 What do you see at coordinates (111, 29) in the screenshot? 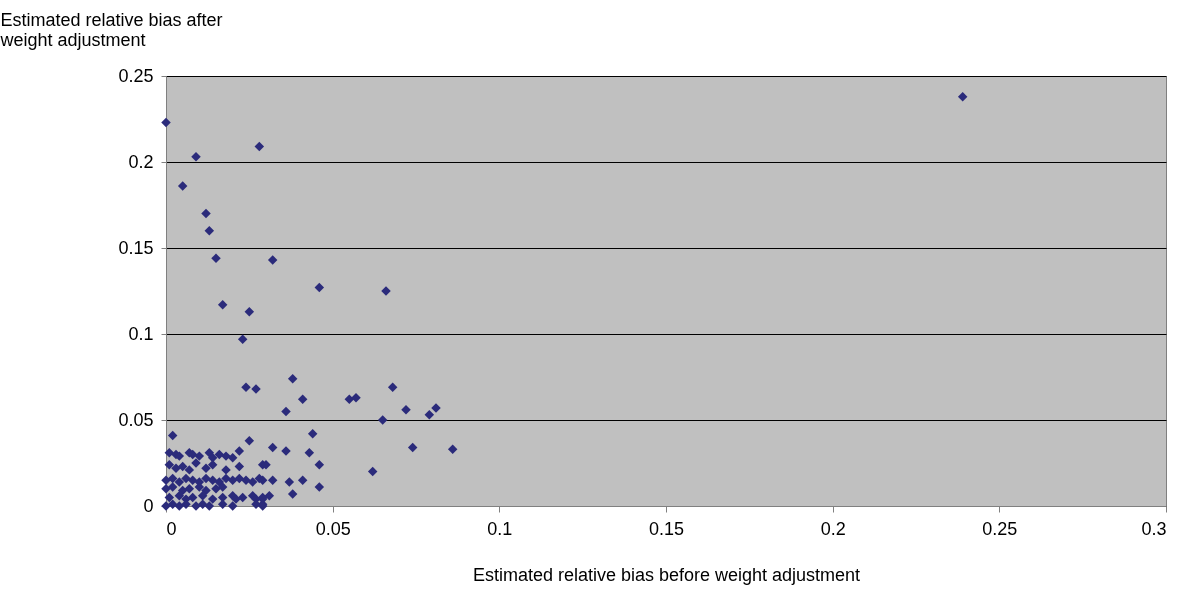
I see `y-axis-title: Estimated relative bias after weight adjustment` at bounding box center [111, 29].